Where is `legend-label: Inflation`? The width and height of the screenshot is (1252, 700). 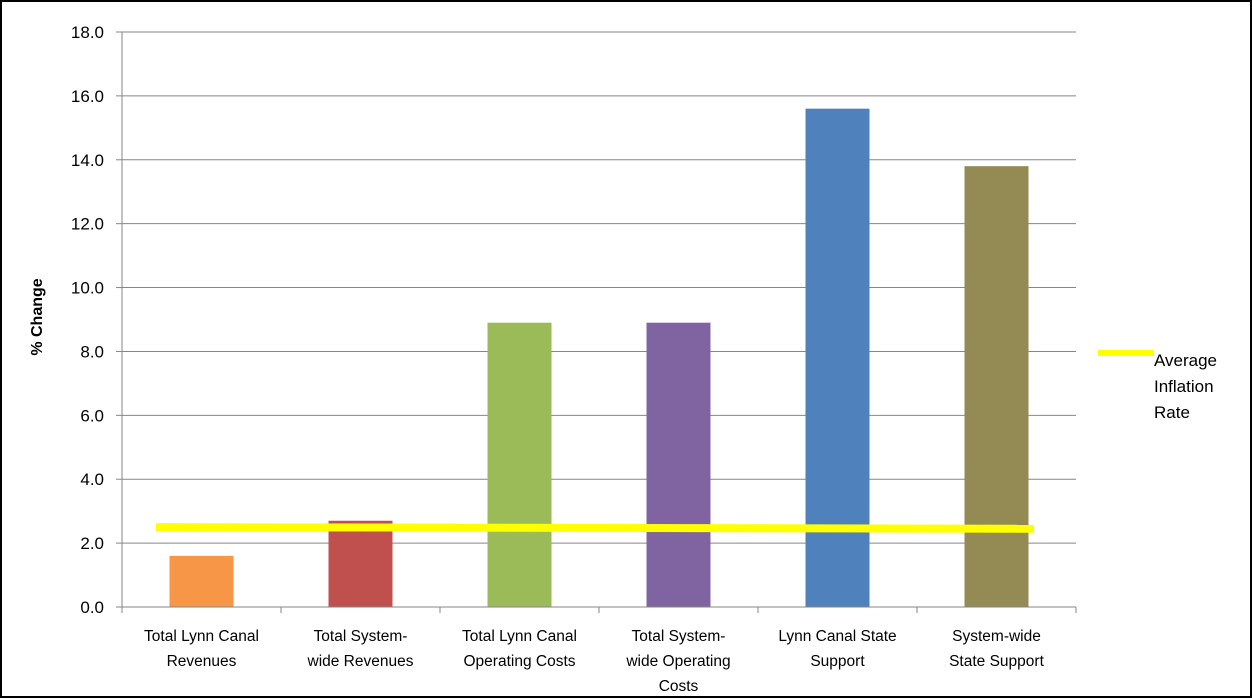 legend-label: Inflation is located at coordinates (1184, 386).